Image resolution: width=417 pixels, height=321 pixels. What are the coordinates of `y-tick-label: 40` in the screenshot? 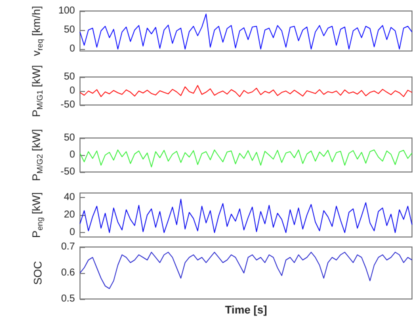 It's located at (70, 197).